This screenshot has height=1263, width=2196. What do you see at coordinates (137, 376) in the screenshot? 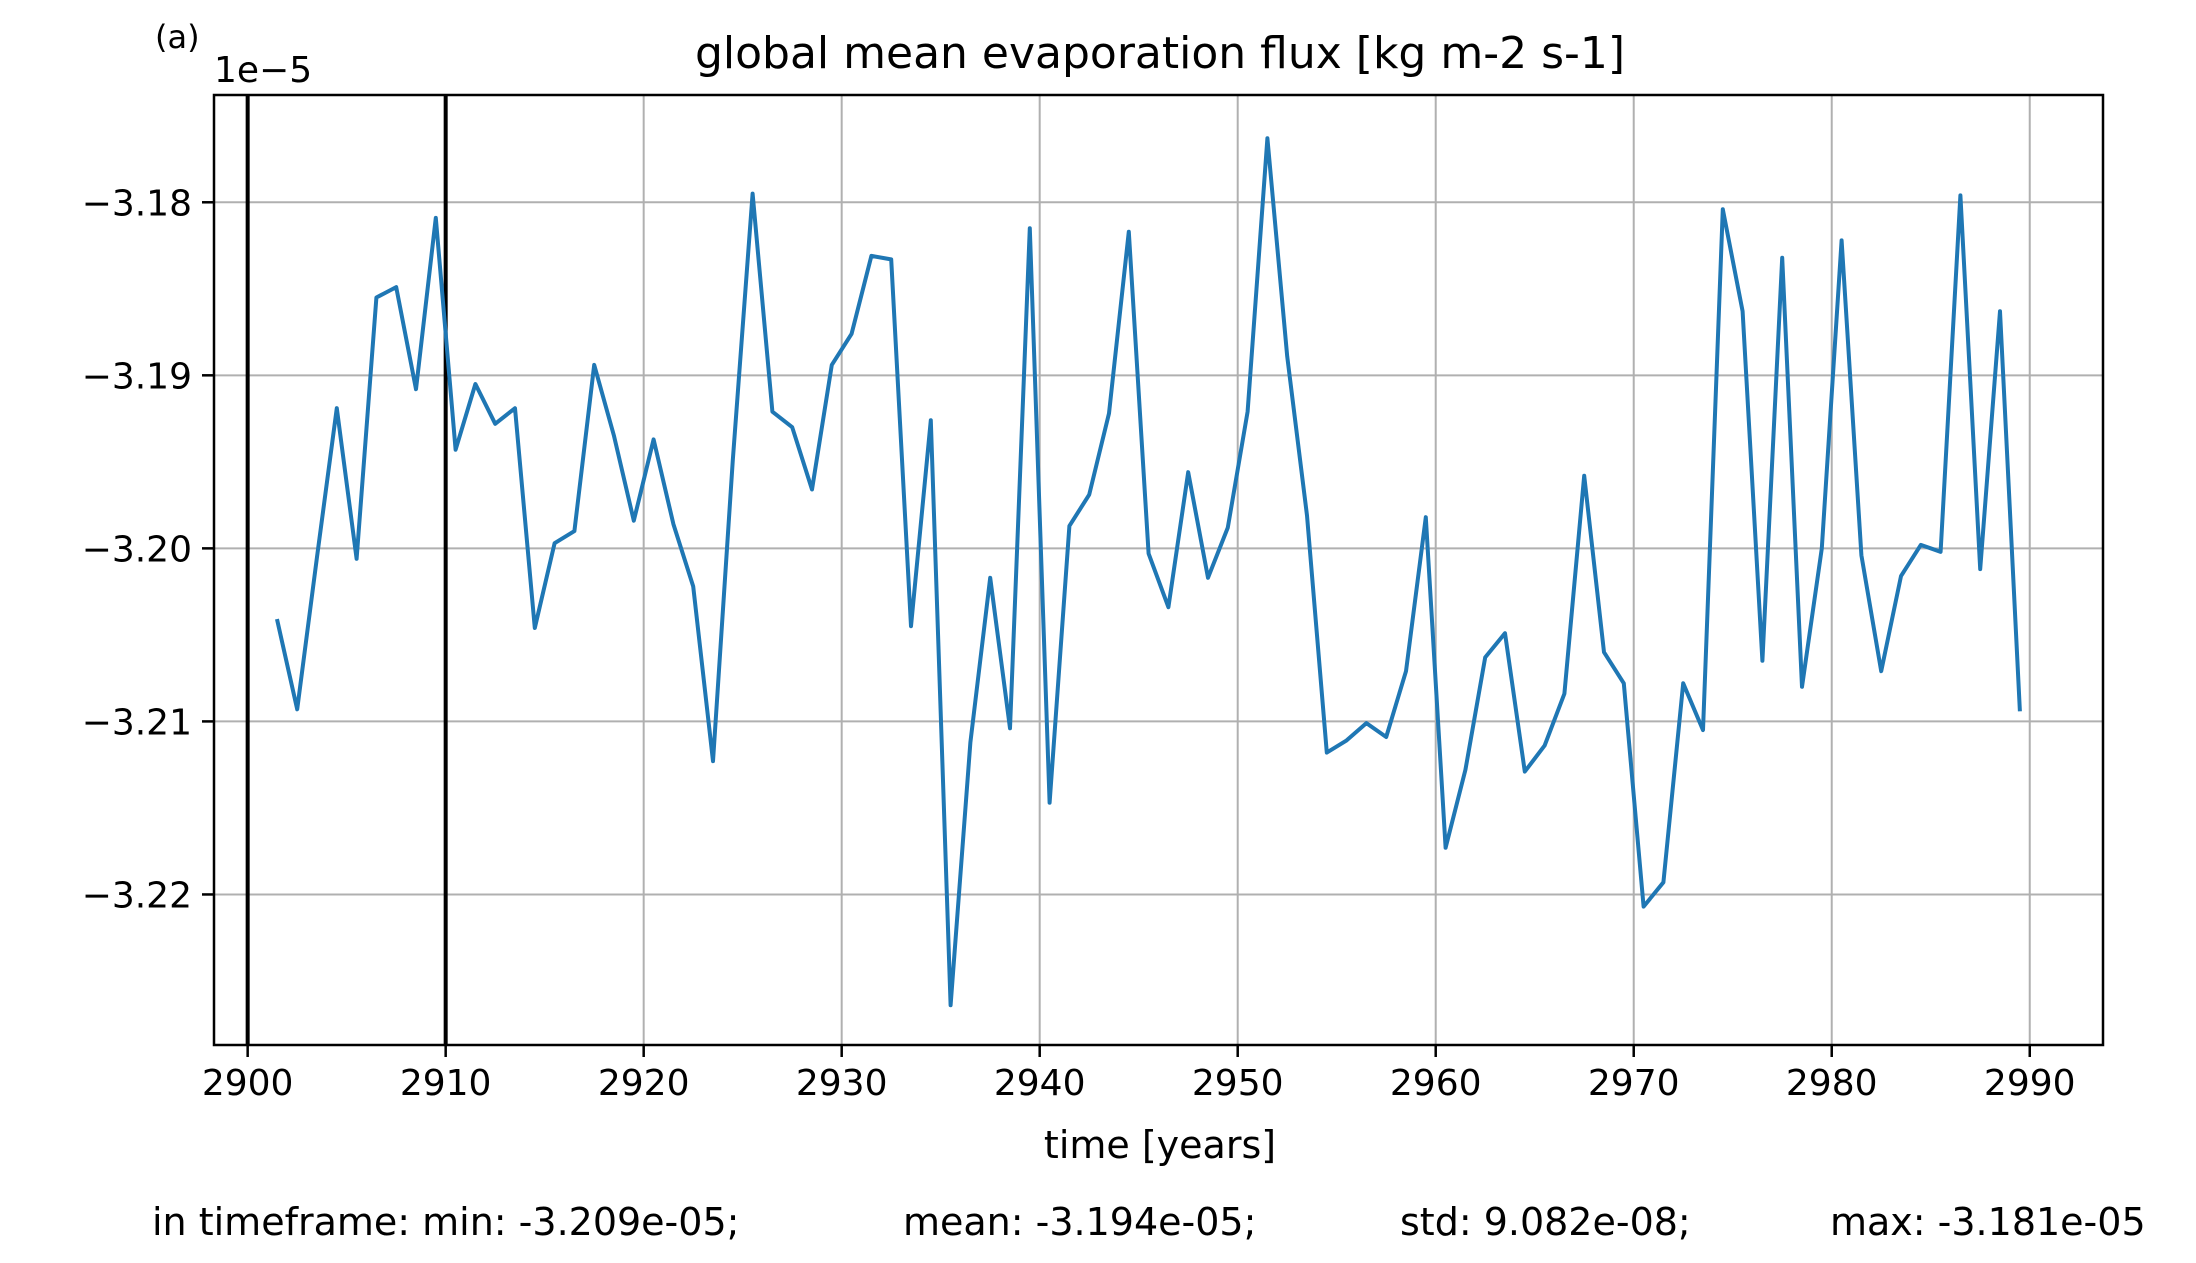
I see `y-tick-label: −3.19` at bounding box center [137, 376].